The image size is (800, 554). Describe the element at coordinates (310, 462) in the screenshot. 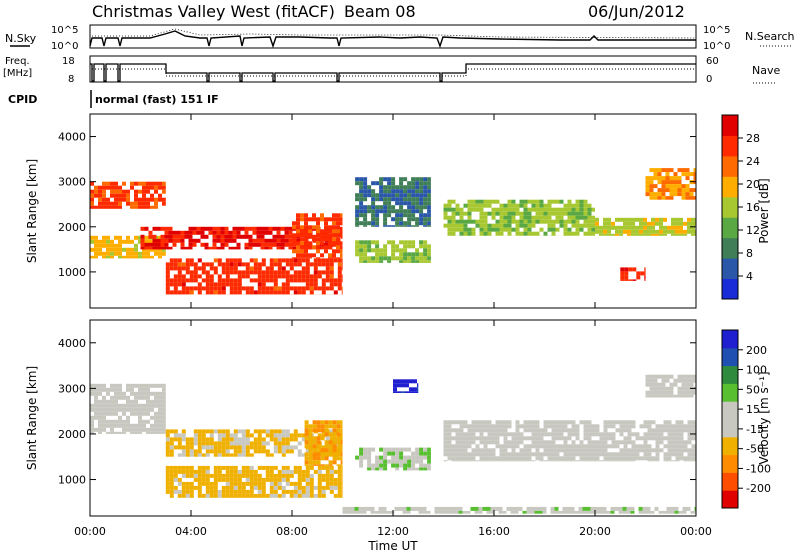

I see `velocity-cell-r3` at that location.